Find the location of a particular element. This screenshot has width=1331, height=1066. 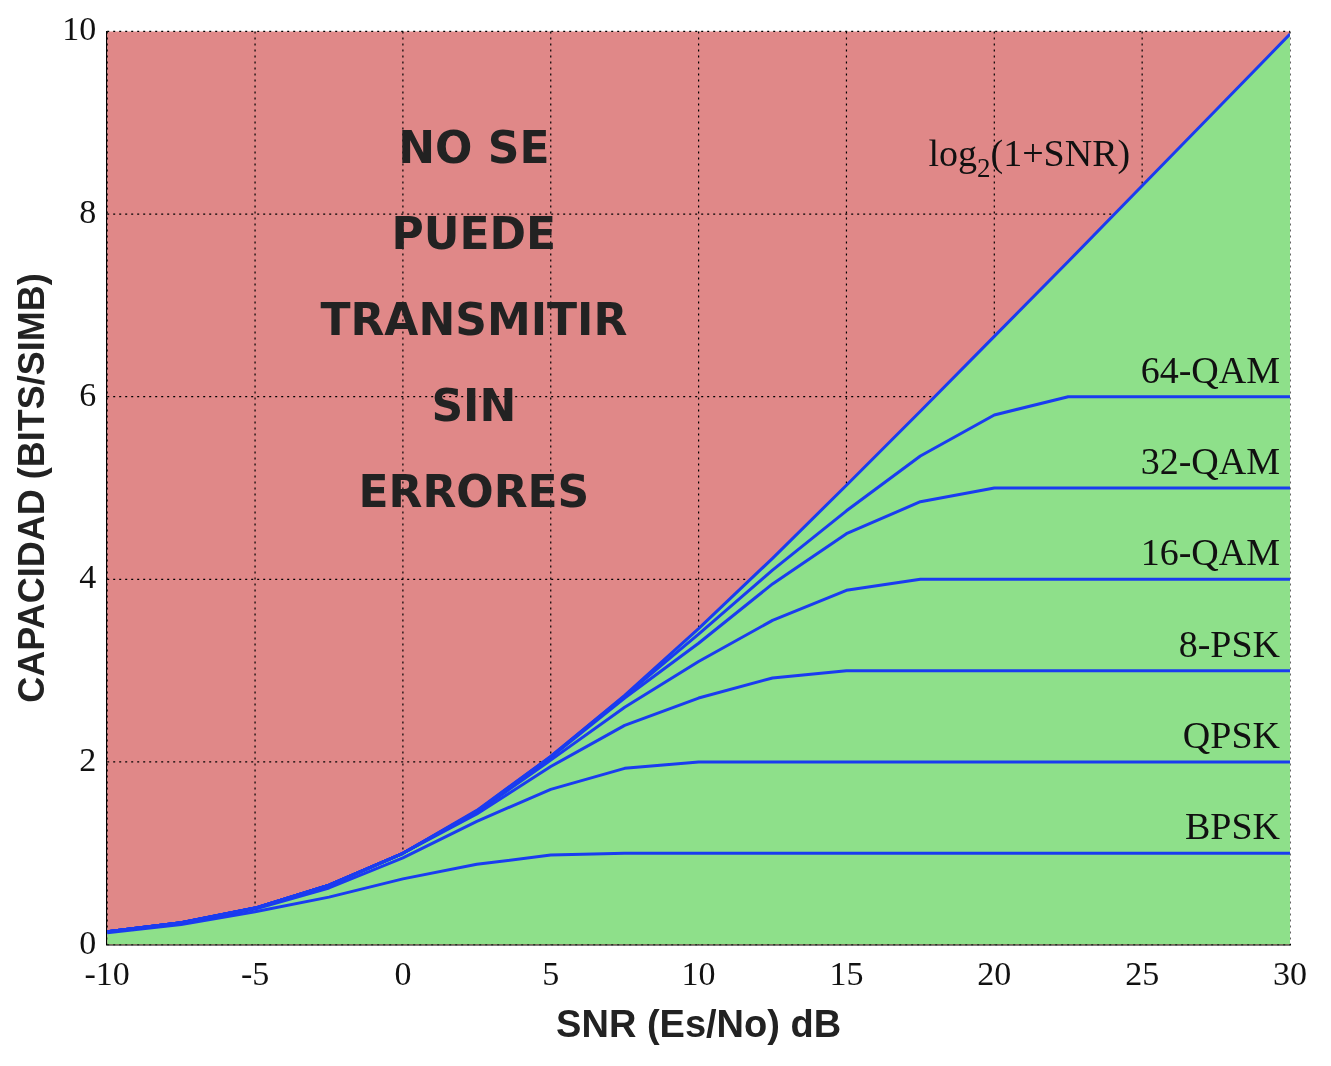

y-tick-label: 8 is located at coordinates (88, 211).